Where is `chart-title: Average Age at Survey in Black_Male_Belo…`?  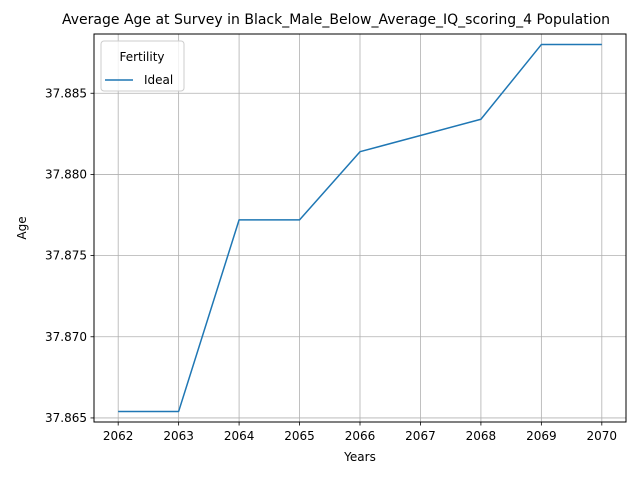
chart-title: Average Age at Survey in Black_Male_Belo… is located at coordinates (336, 20).